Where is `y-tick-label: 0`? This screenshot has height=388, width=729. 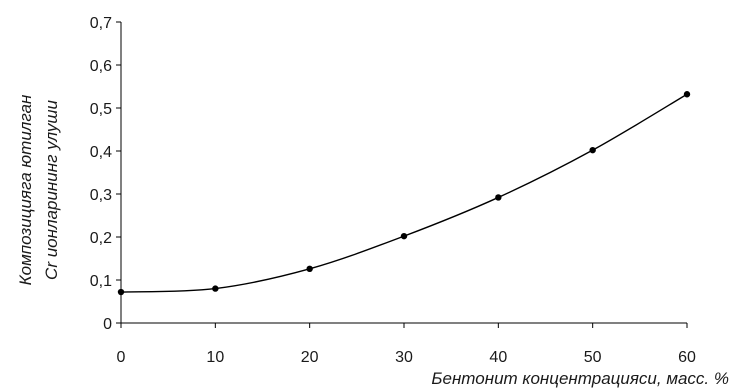 y-tick-label: 0 is located at coordinates (107, 324).